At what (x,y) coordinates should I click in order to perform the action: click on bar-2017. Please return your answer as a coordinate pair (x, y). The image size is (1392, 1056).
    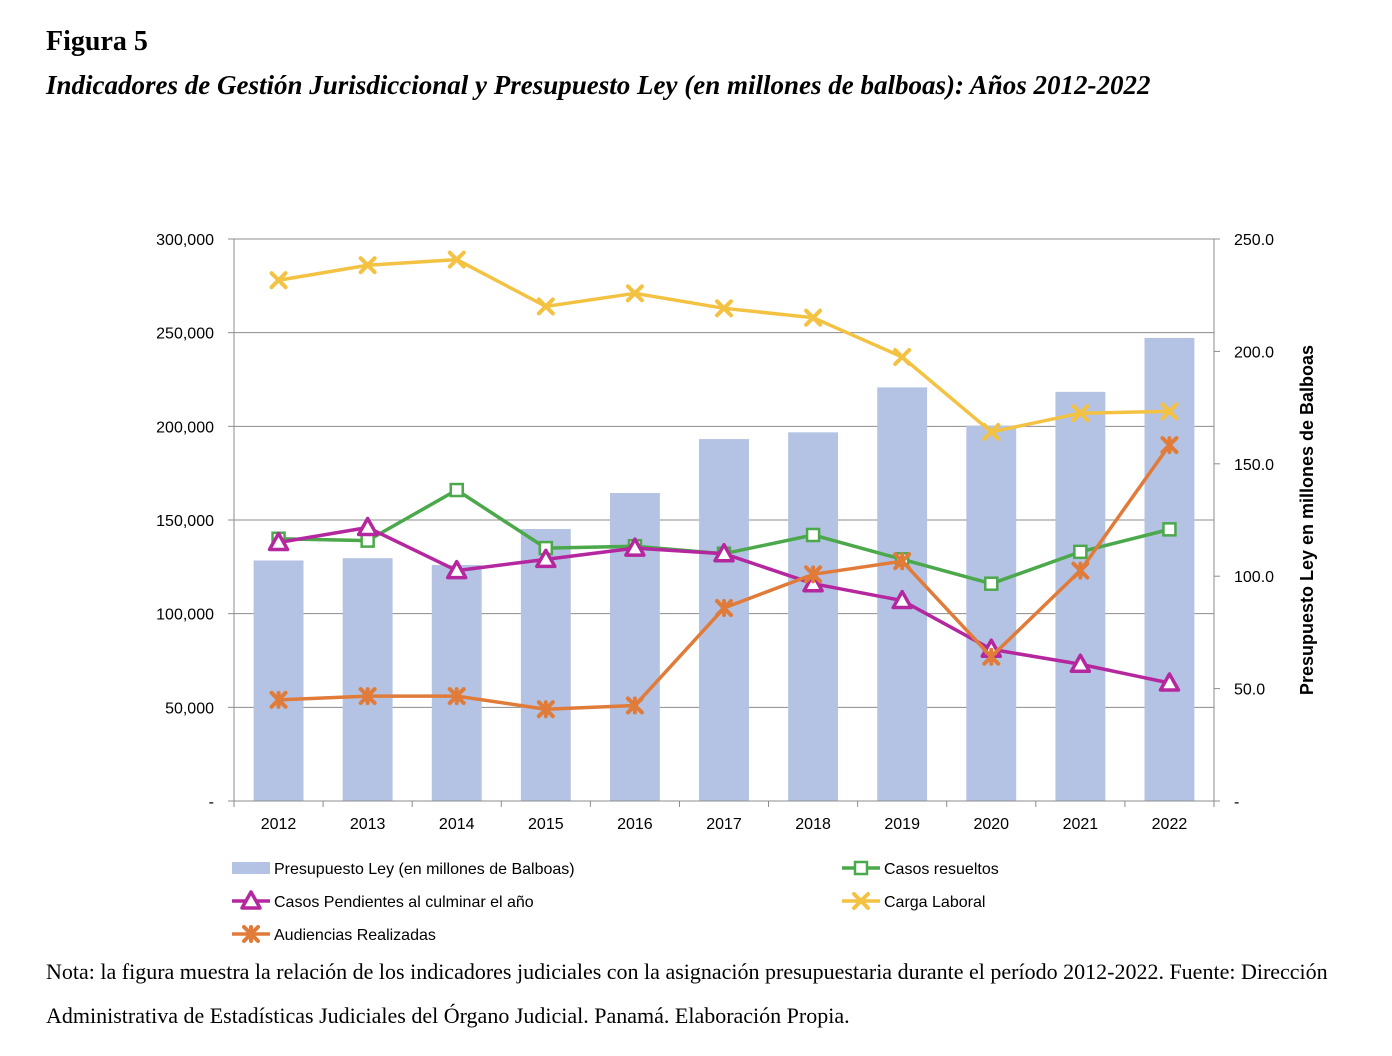
    Looking at the image, I should click on (724, 620).